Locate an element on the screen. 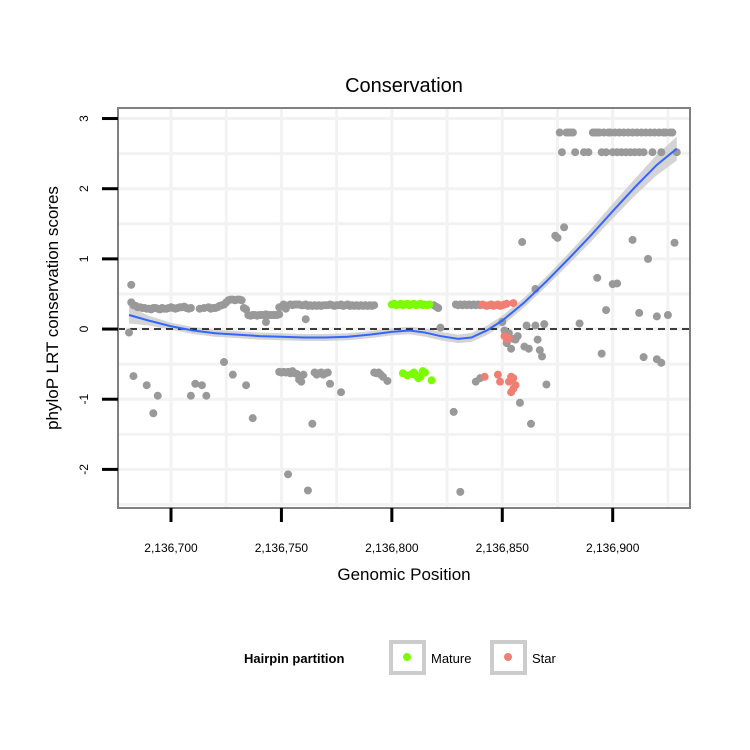  legend: Hairpin partition Mature Star is located at coordinates (400, 657).